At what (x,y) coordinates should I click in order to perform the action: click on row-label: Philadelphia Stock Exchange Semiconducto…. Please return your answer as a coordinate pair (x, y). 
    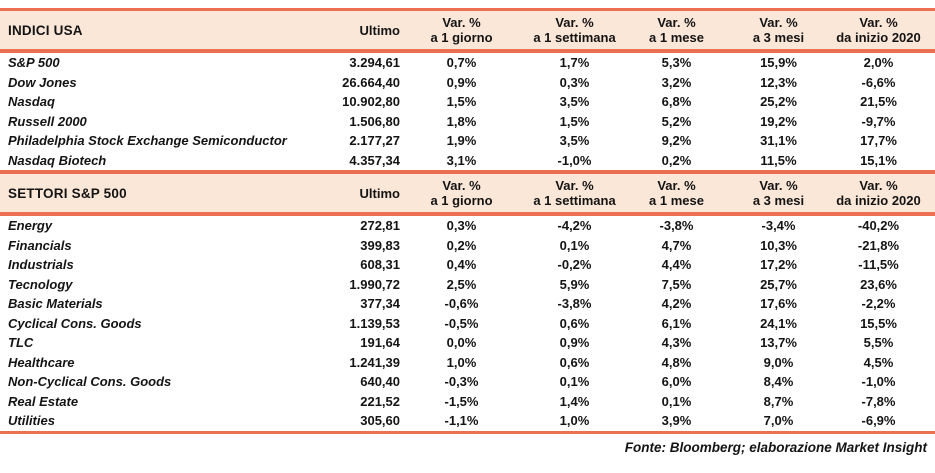
    Looking at the image, I should click on (147, 141).